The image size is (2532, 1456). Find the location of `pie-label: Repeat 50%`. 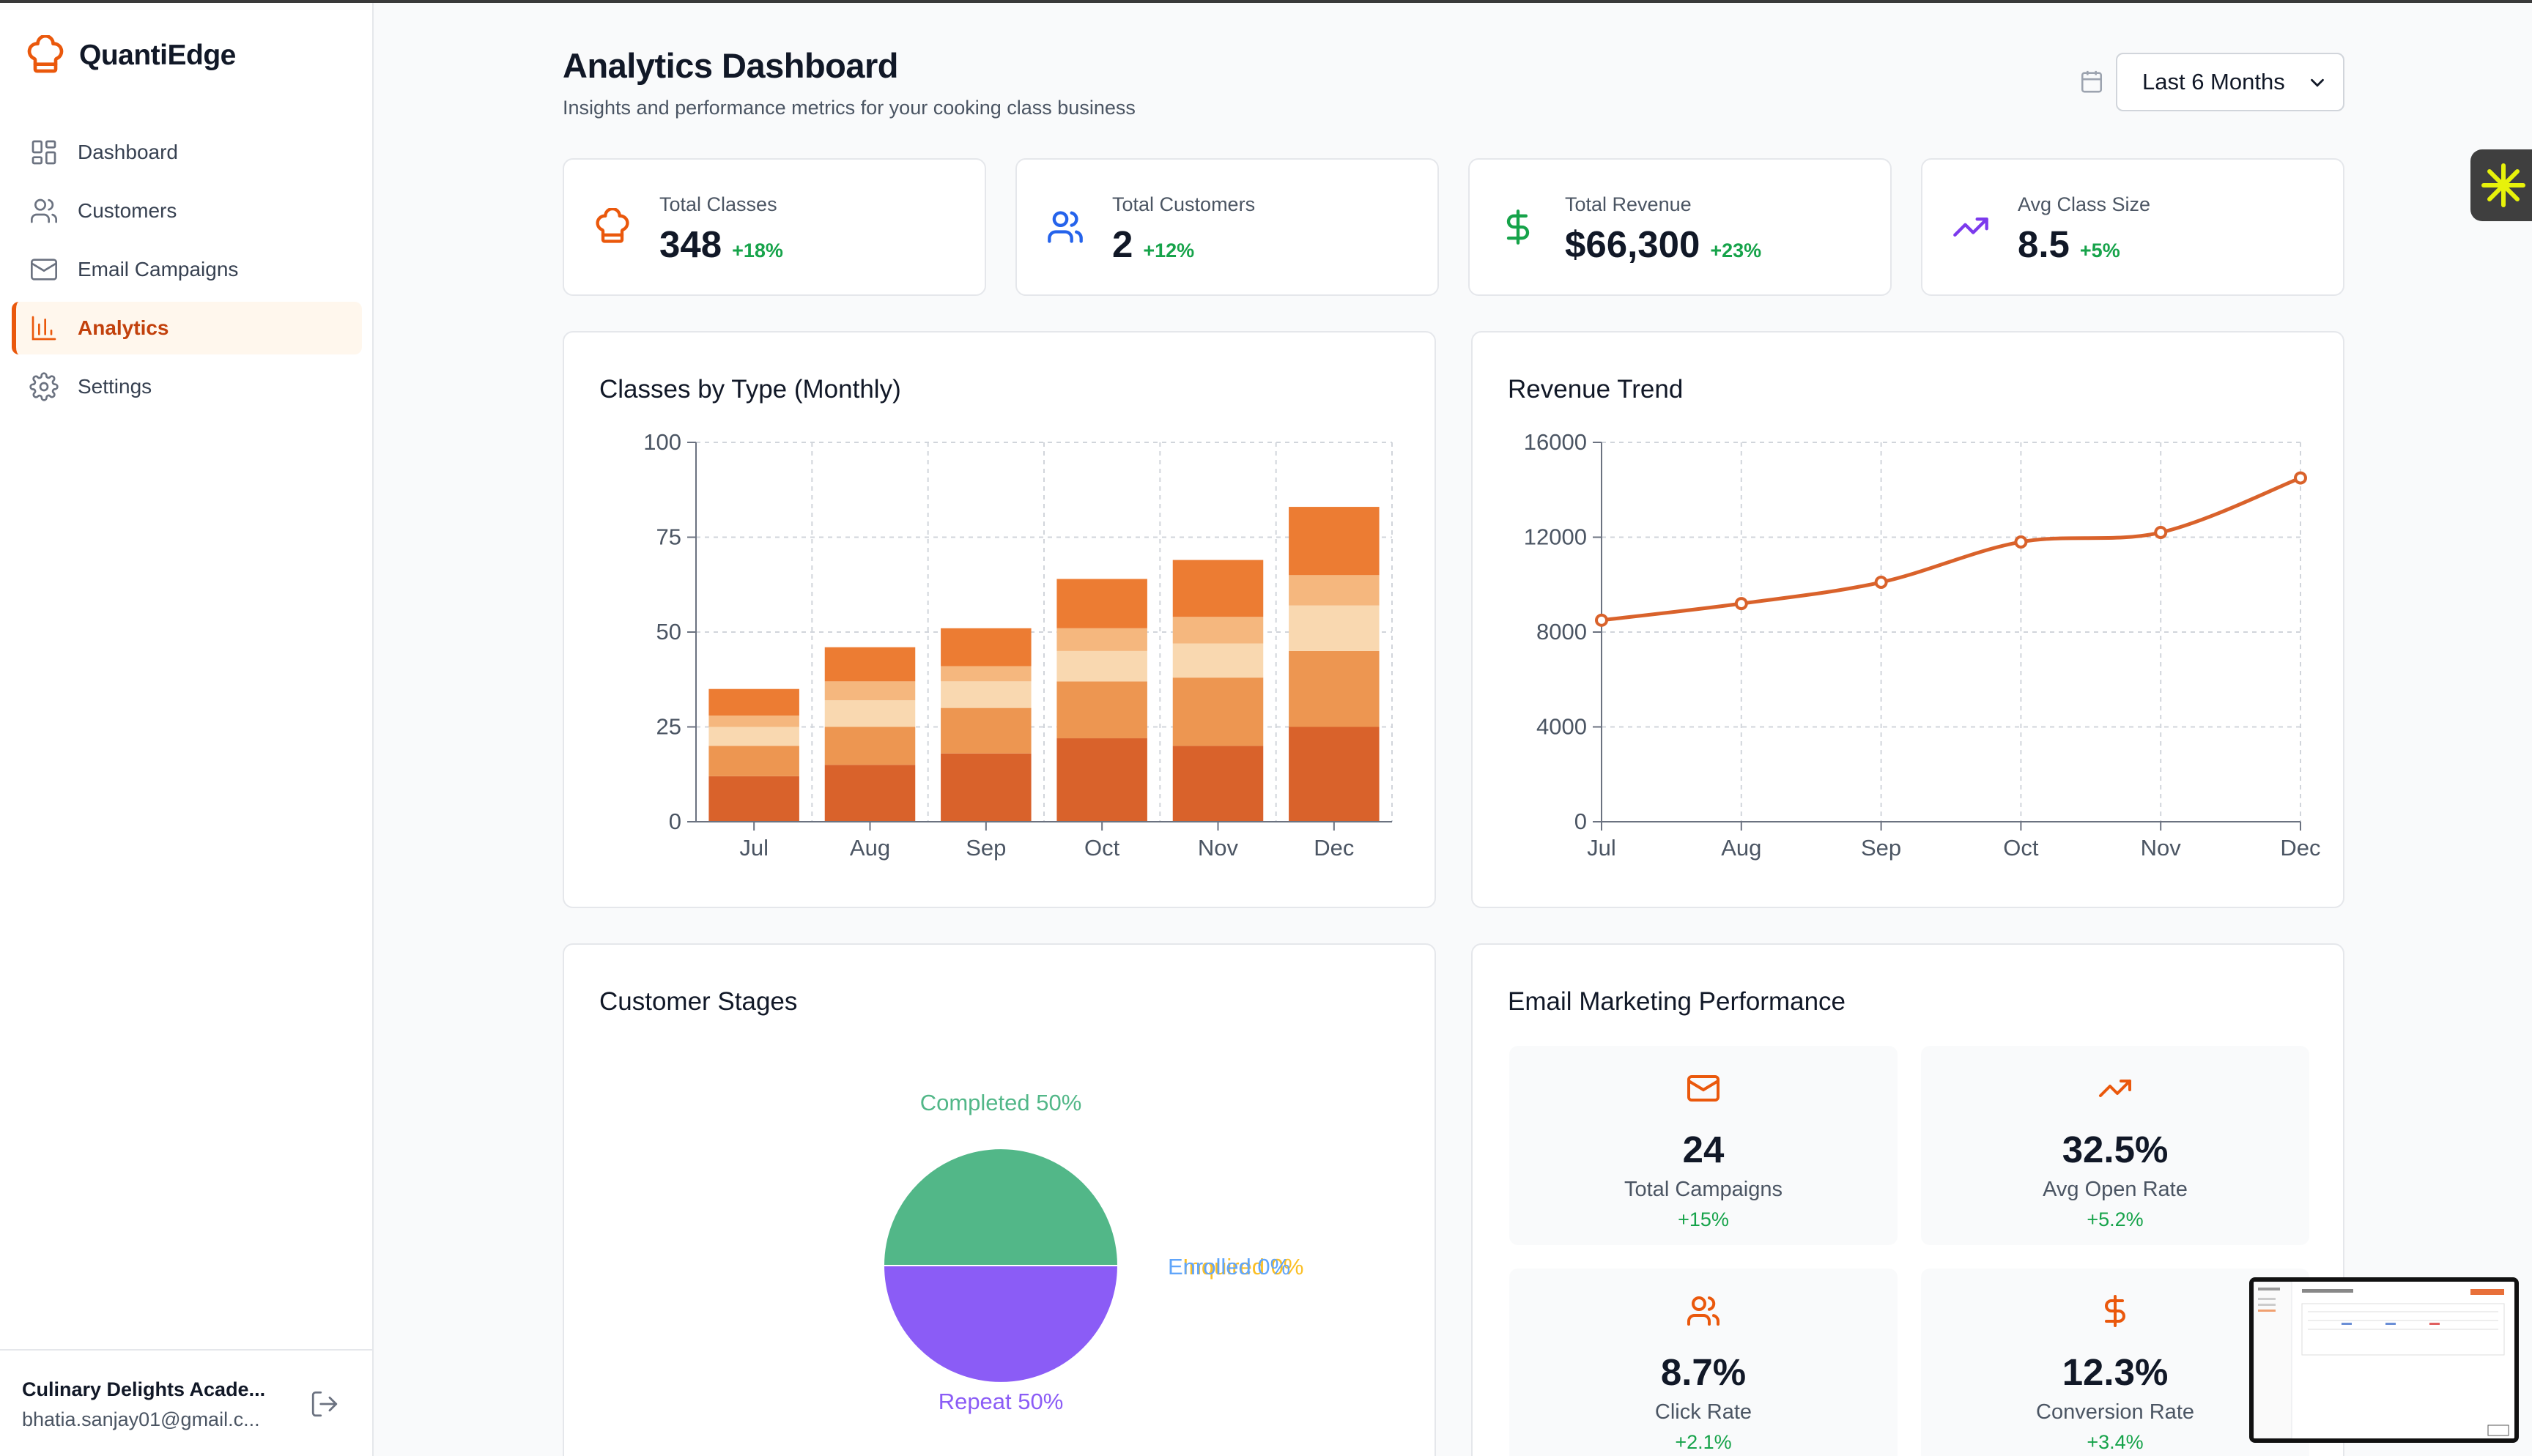

pie-label: Repeat 50% is located at coordinates (1001, 1402).